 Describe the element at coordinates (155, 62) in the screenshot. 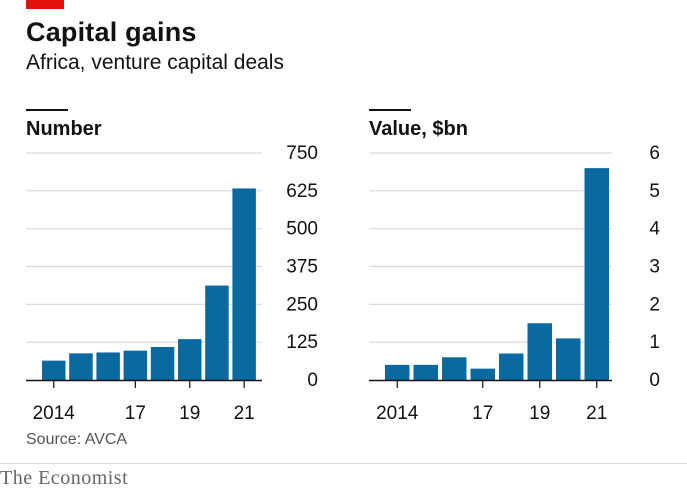

I see `chart-subtitle: Africa, venture capital deals` at that location.